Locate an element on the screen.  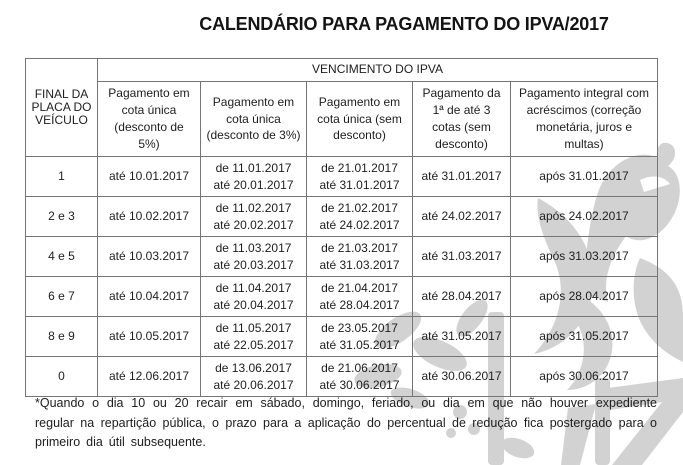
placa-cell: 6 e 7 is located at coordinates (61, 296).